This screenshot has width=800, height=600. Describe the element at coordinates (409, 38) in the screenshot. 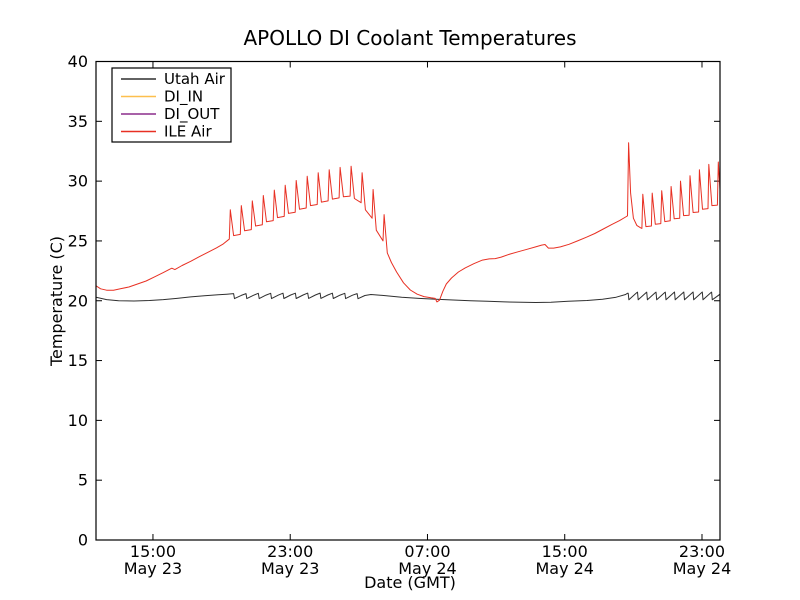

I see `chart-title: APOLLO DI Coolant Temperatures` at that location.